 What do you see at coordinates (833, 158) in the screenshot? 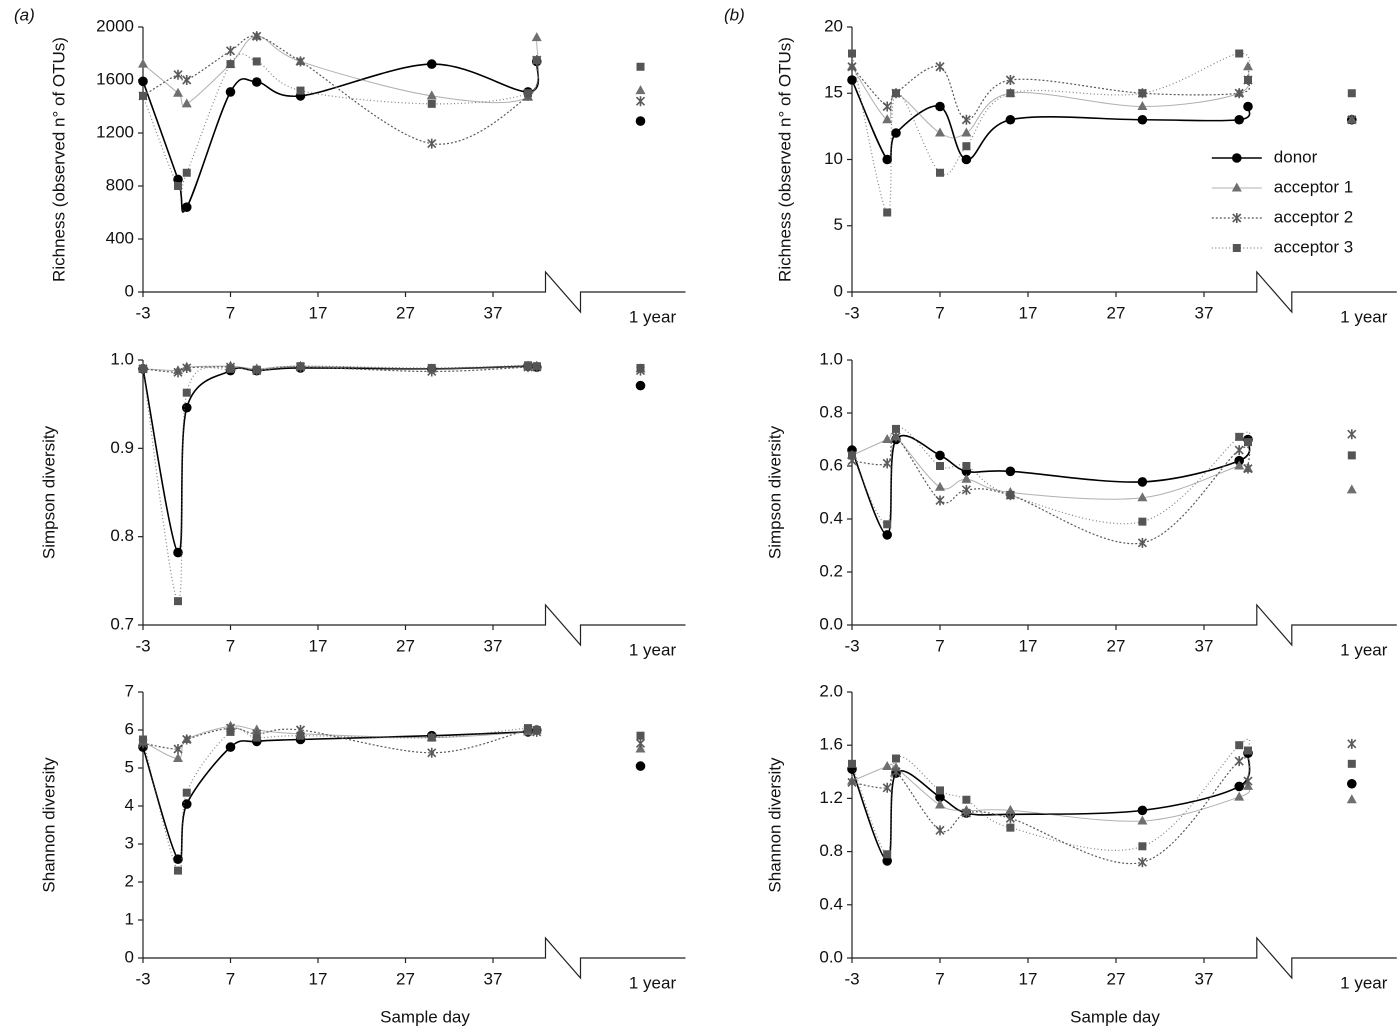
I see `y-tick-label: 10` at bounding box center [833, 158].